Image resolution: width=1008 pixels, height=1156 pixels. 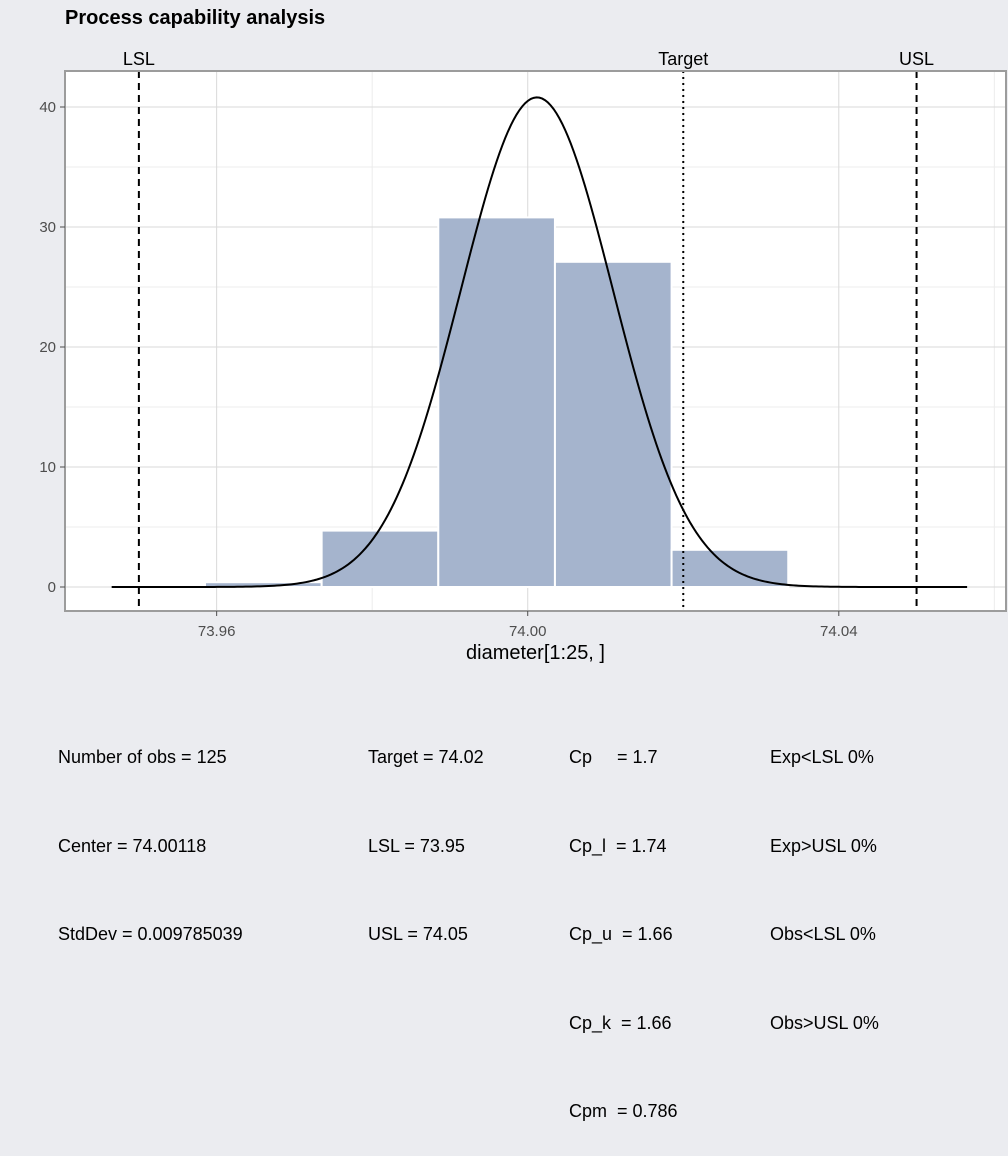 What do you see at coordinates (416, 845) in the screenshot?
I see `stat-lsl: LSL = 73.95` at bounding box center [416, 845].